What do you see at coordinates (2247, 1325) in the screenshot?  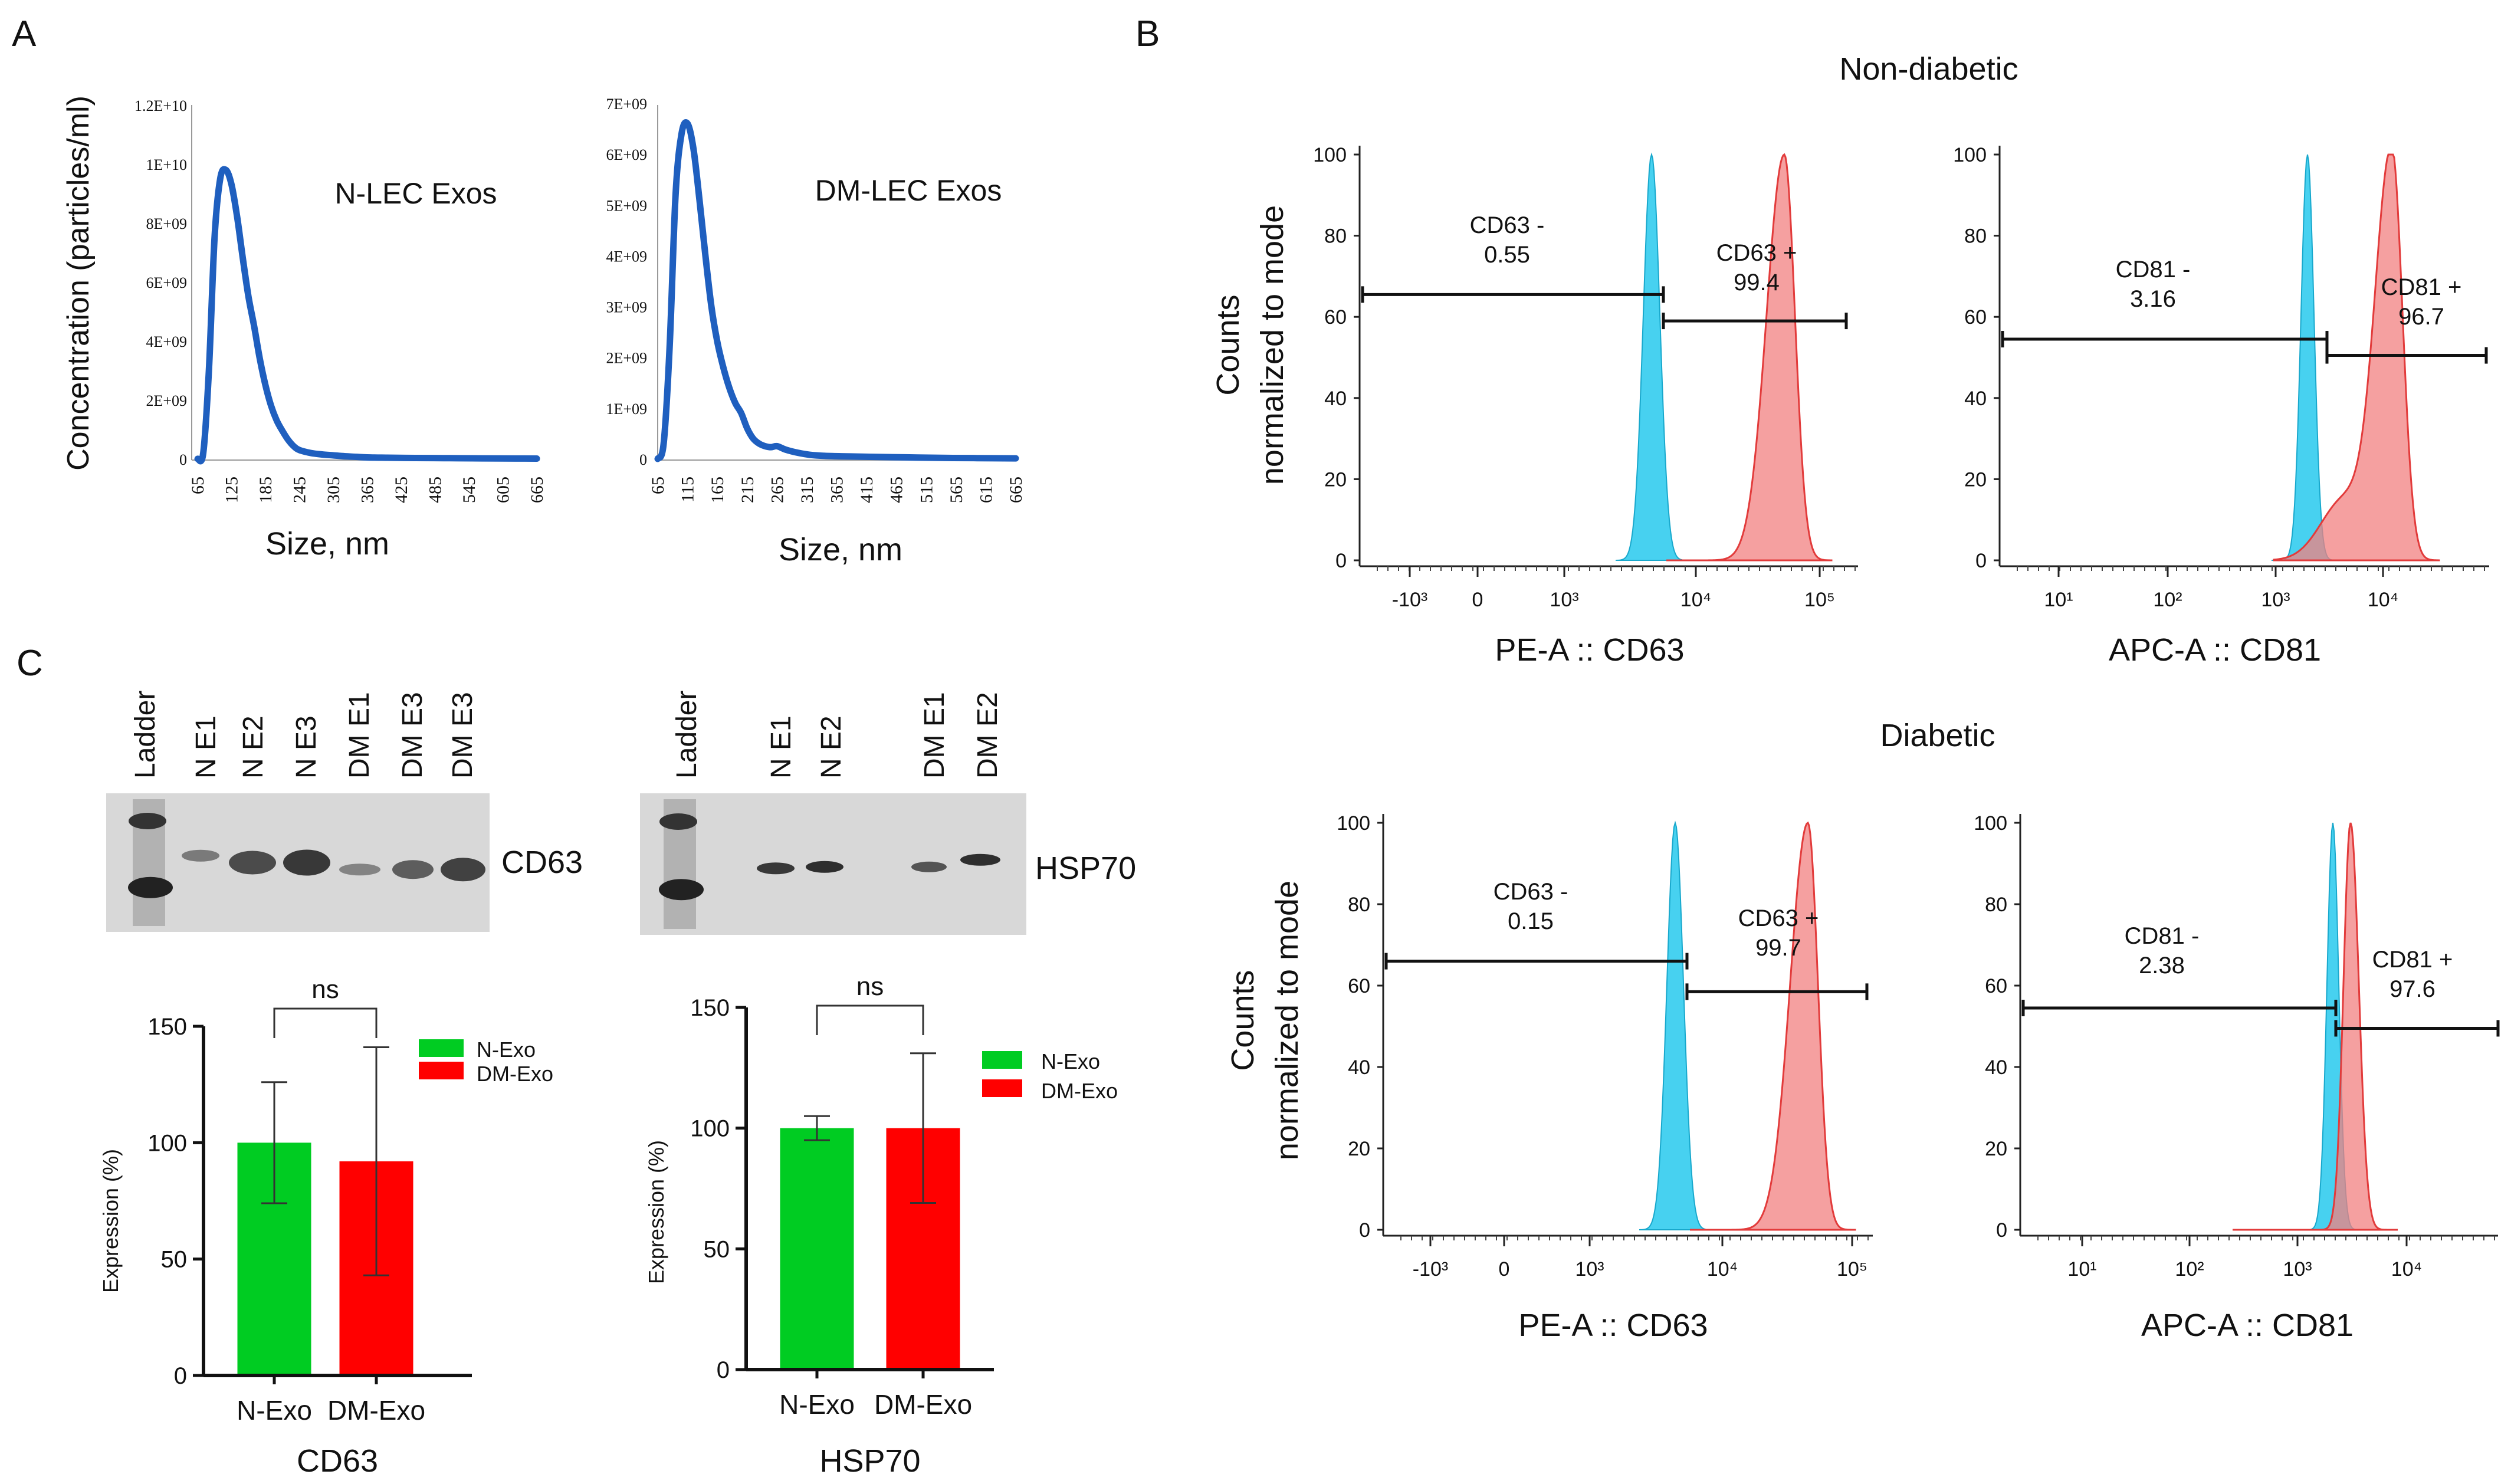 I see `d-apc-xlabel: APC-A :: CD81` at bounding box center [2247, 1325].